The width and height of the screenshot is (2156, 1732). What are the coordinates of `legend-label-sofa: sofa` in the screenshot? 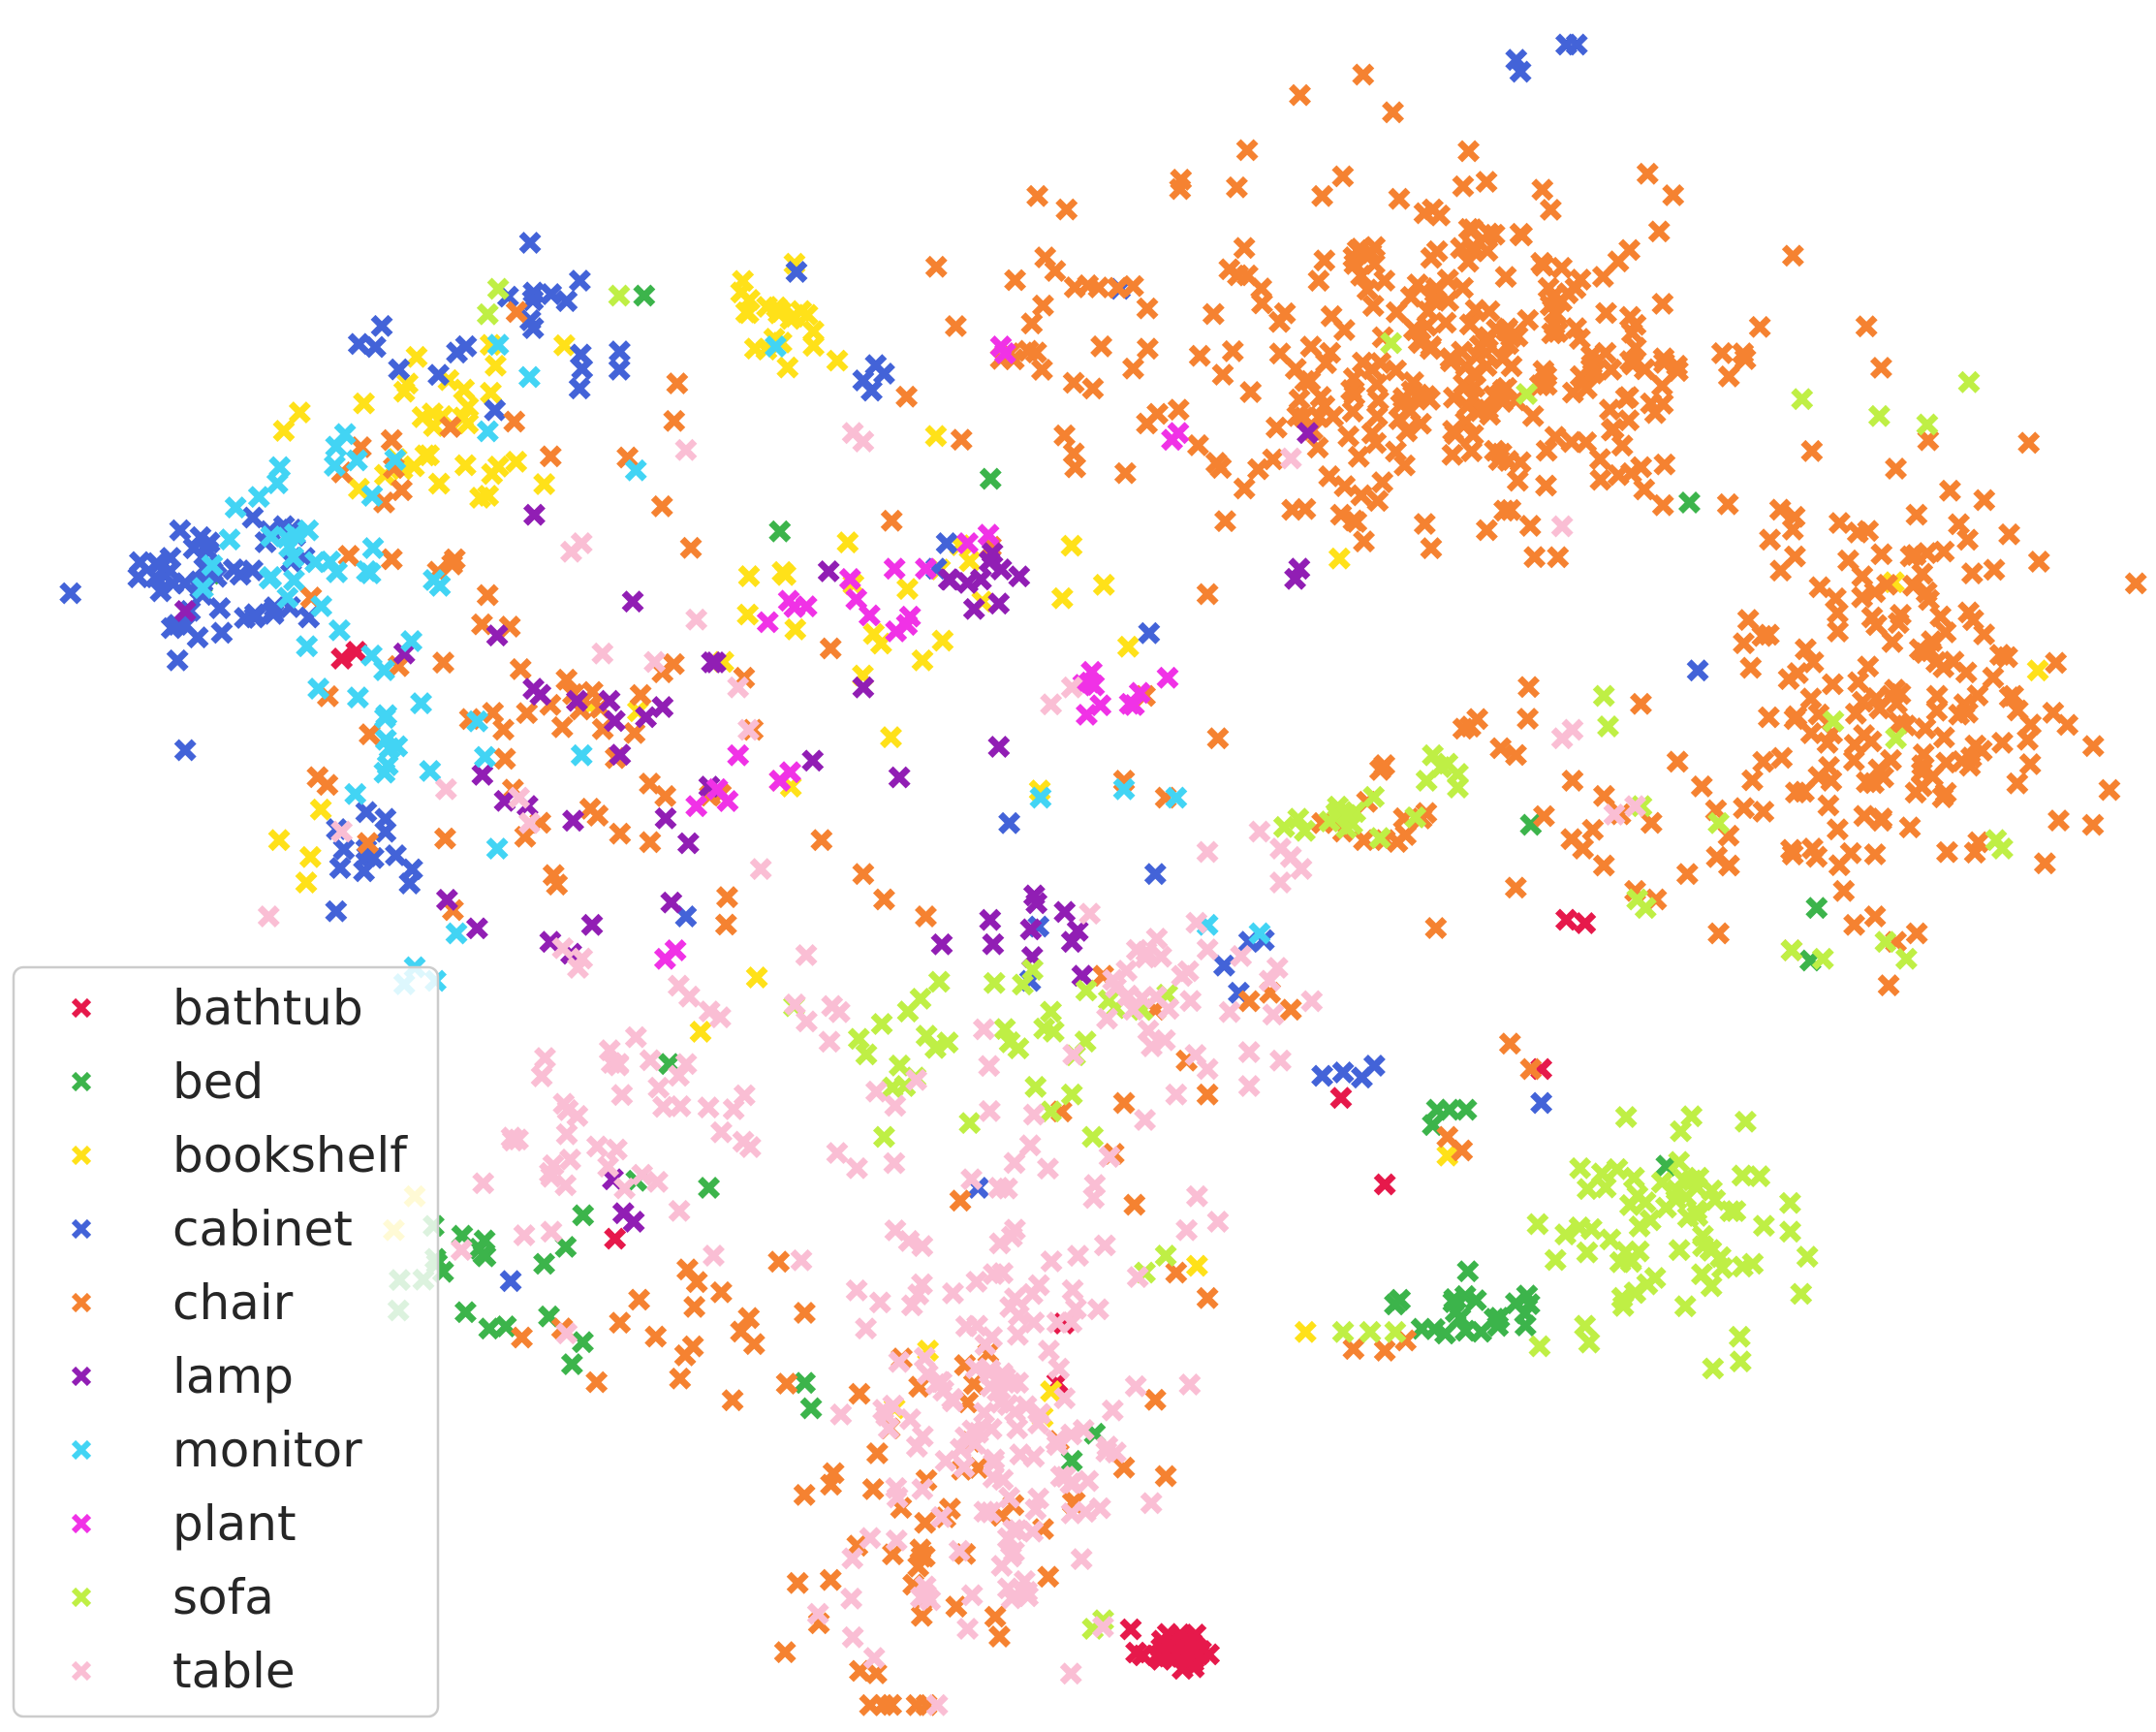 It's located at (223, 1597).